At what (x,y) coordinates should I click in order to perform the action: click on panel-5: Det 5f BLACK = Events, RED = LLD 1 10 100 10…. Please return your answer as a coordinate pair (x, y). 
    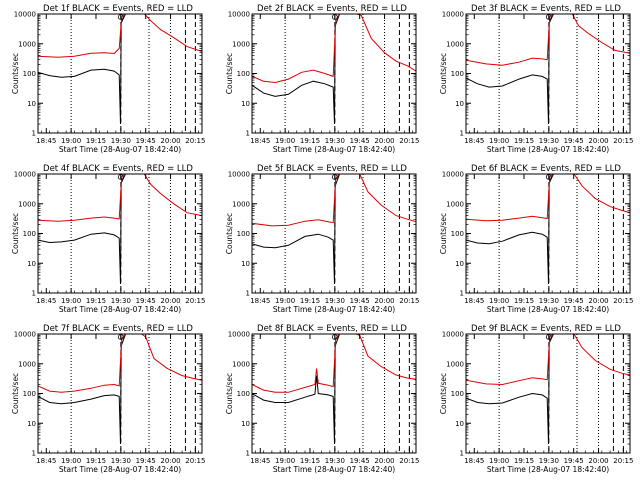
    Looking at the image, I should click on (322, 239).